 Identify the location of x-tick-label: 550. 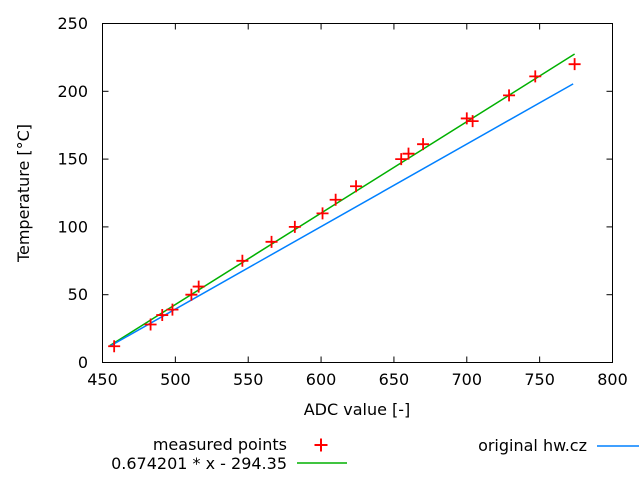
(248, 379).